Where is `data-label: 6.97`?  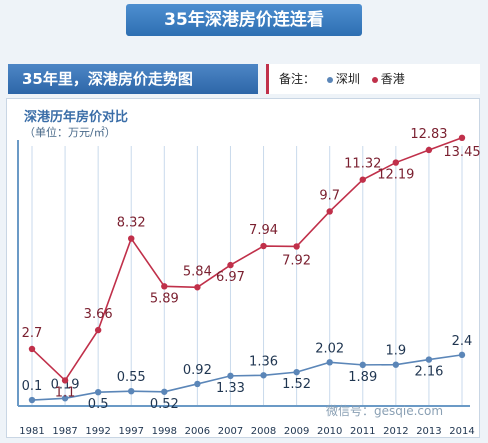 data-label: 6.97 is located at coordinates (230, 277).